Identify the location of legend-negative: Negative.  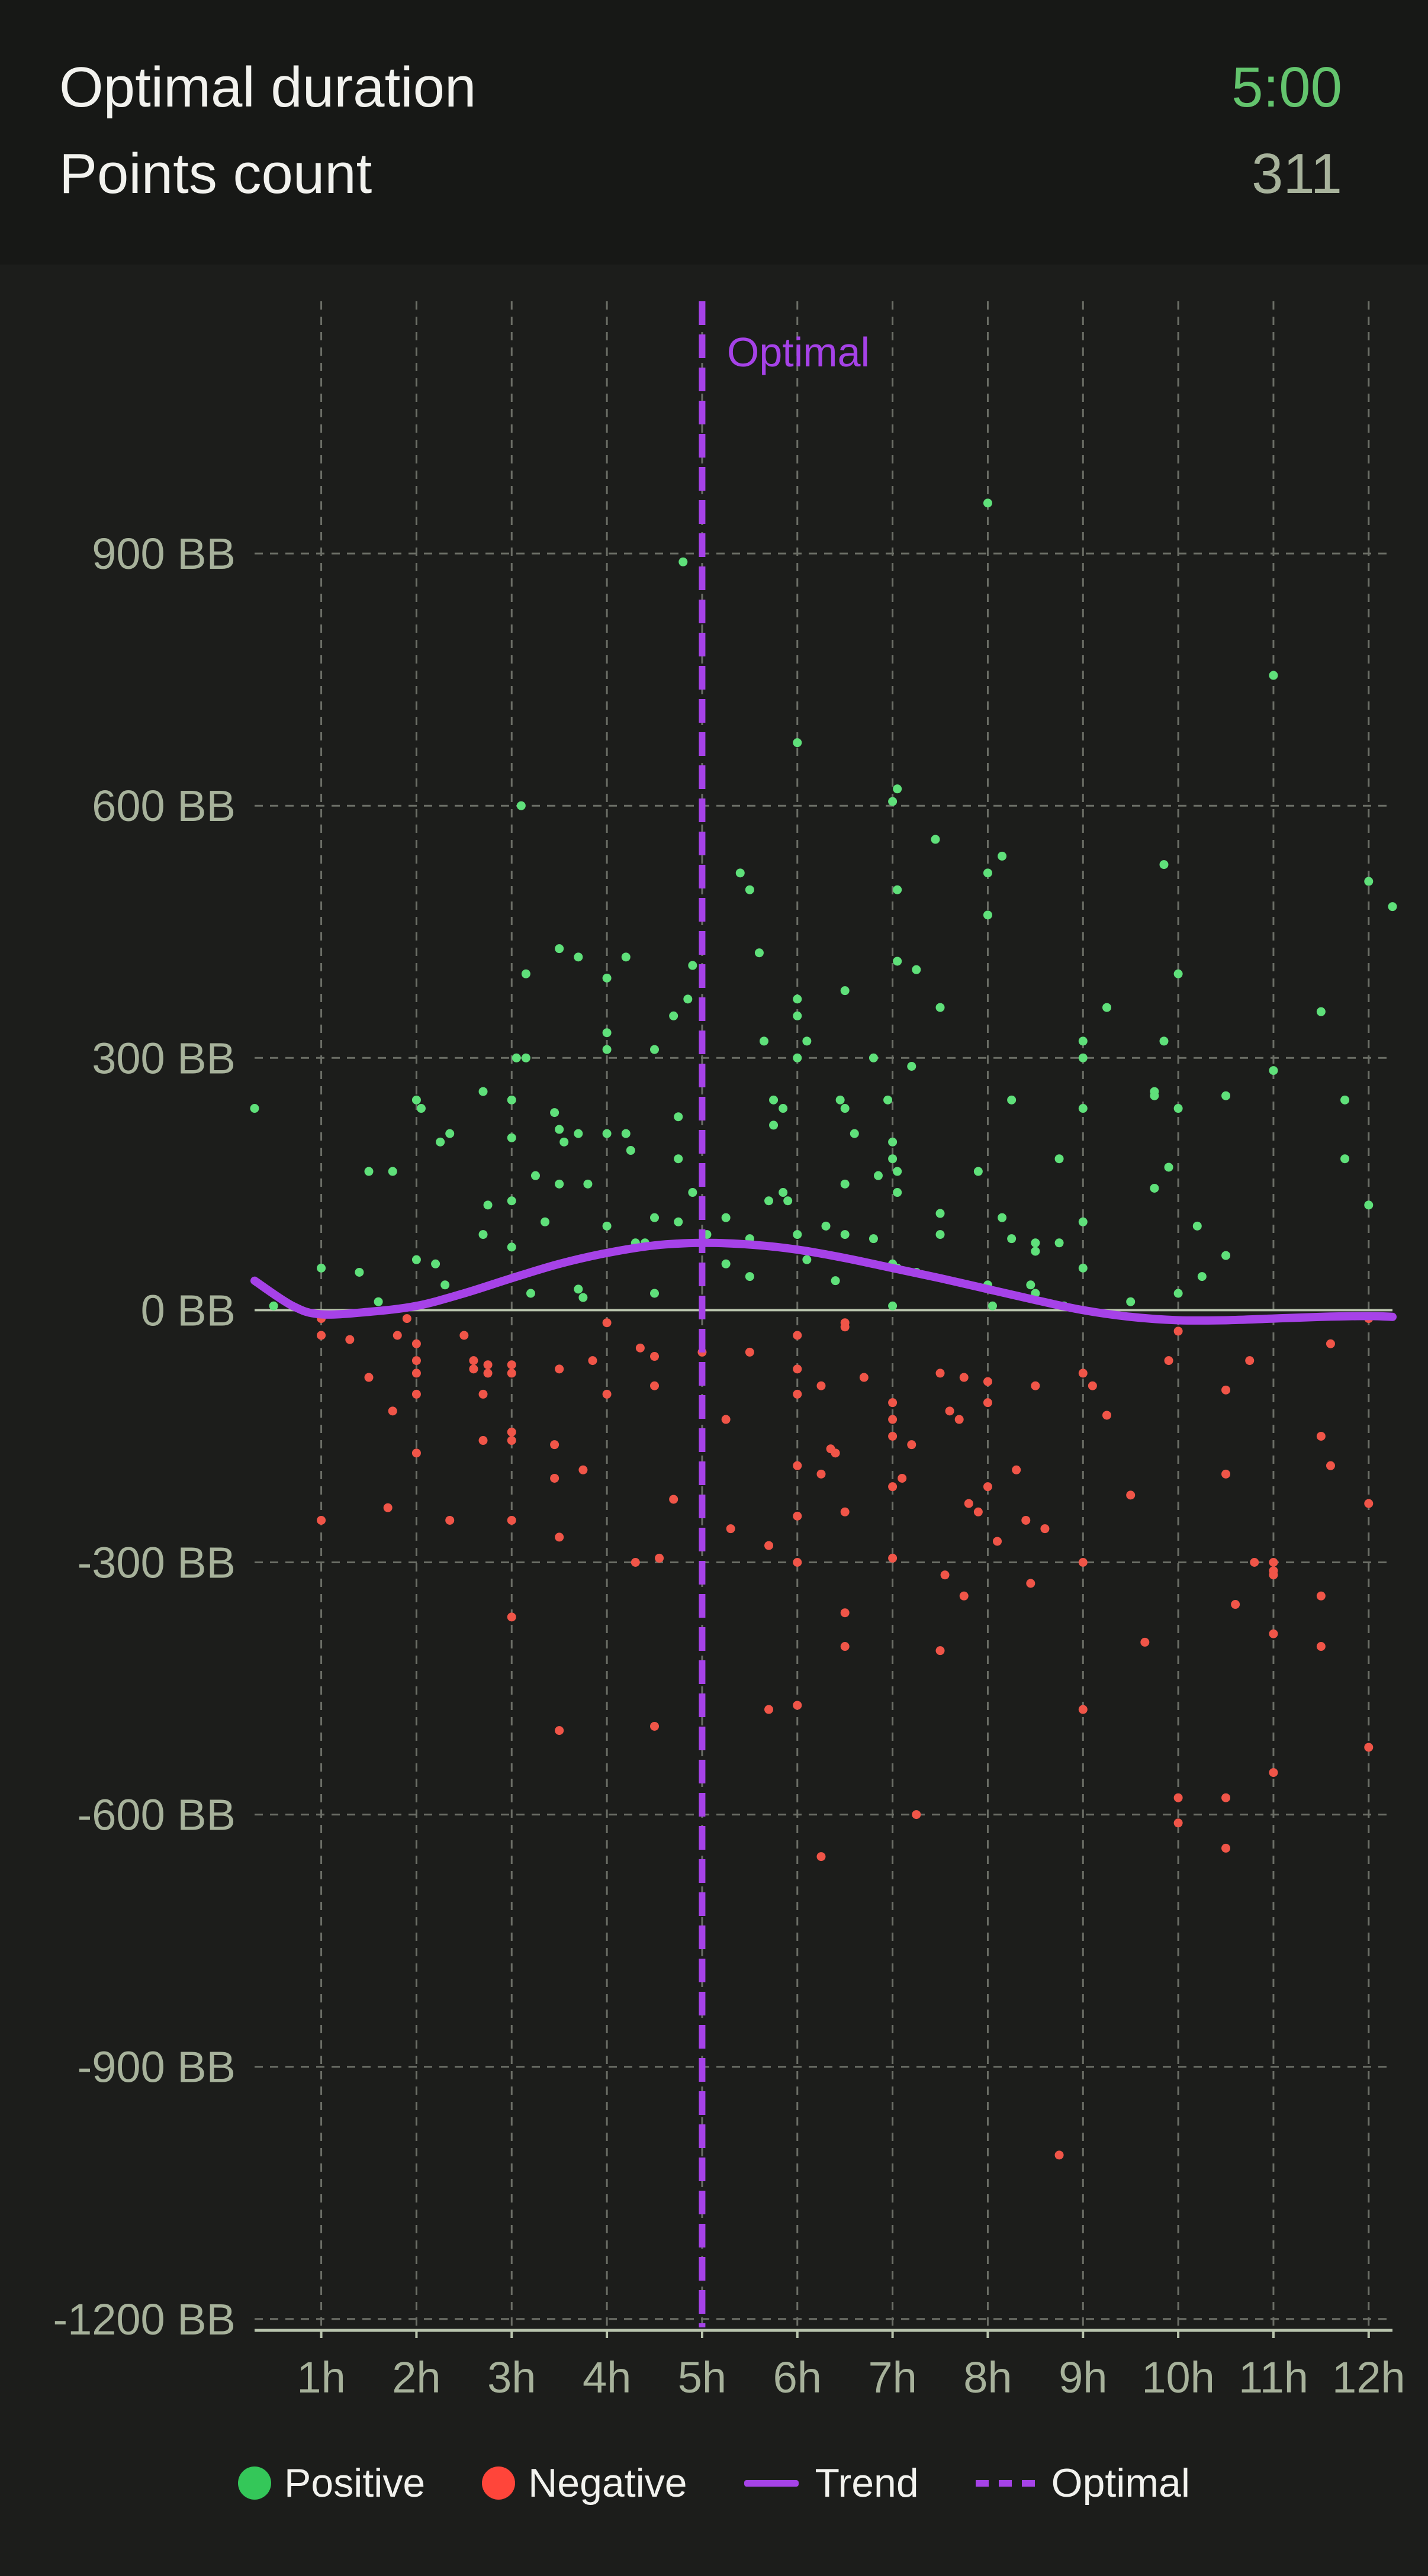
(584, 2483).